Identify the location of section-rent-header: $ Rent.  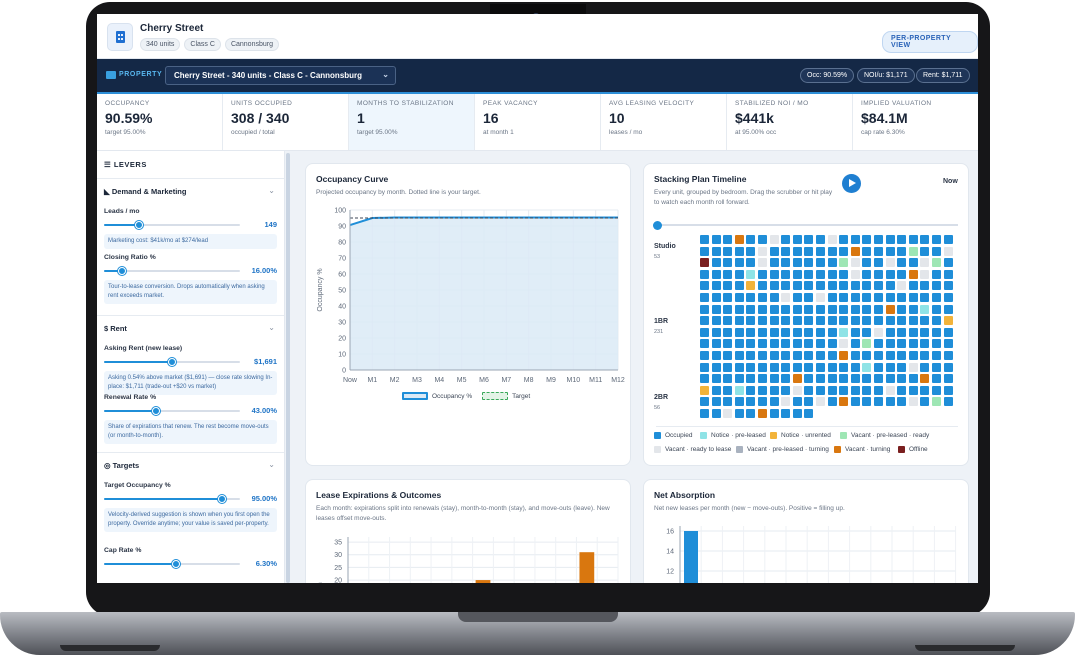
(115, 328).